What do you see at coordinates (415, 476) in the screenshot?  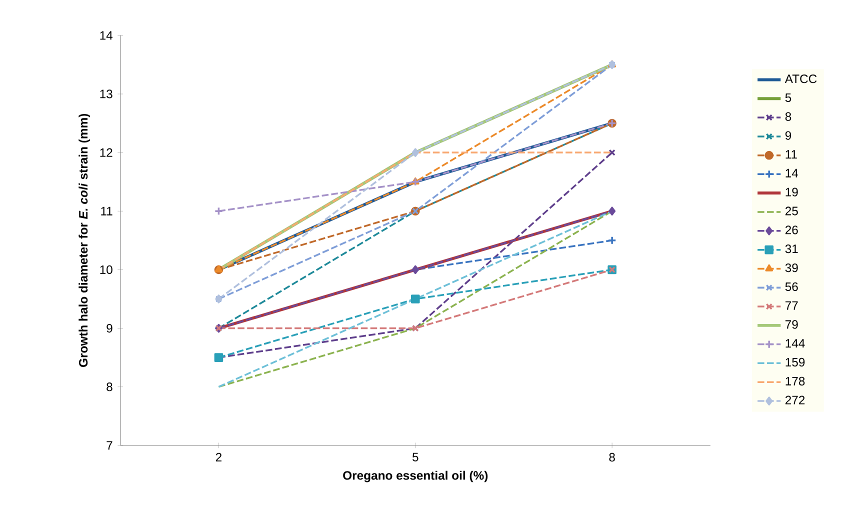 I see `x-axis-title: Oregano essential oil (%)` at bounding box center [415, 476].